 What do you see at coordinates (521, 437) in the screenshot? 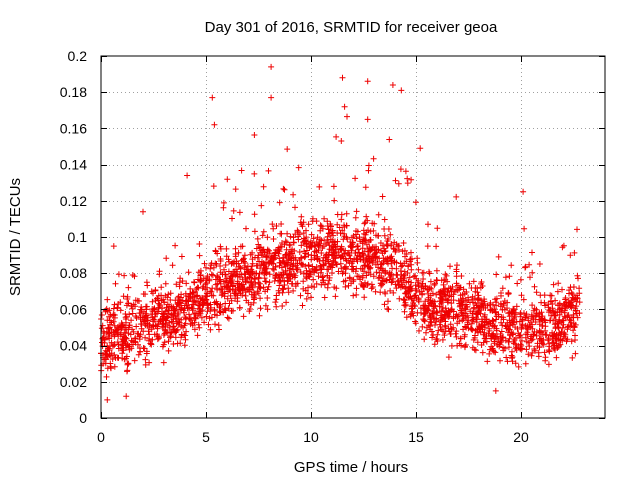
I see `x-tick-label: 20` at bounding box center [521, 437].